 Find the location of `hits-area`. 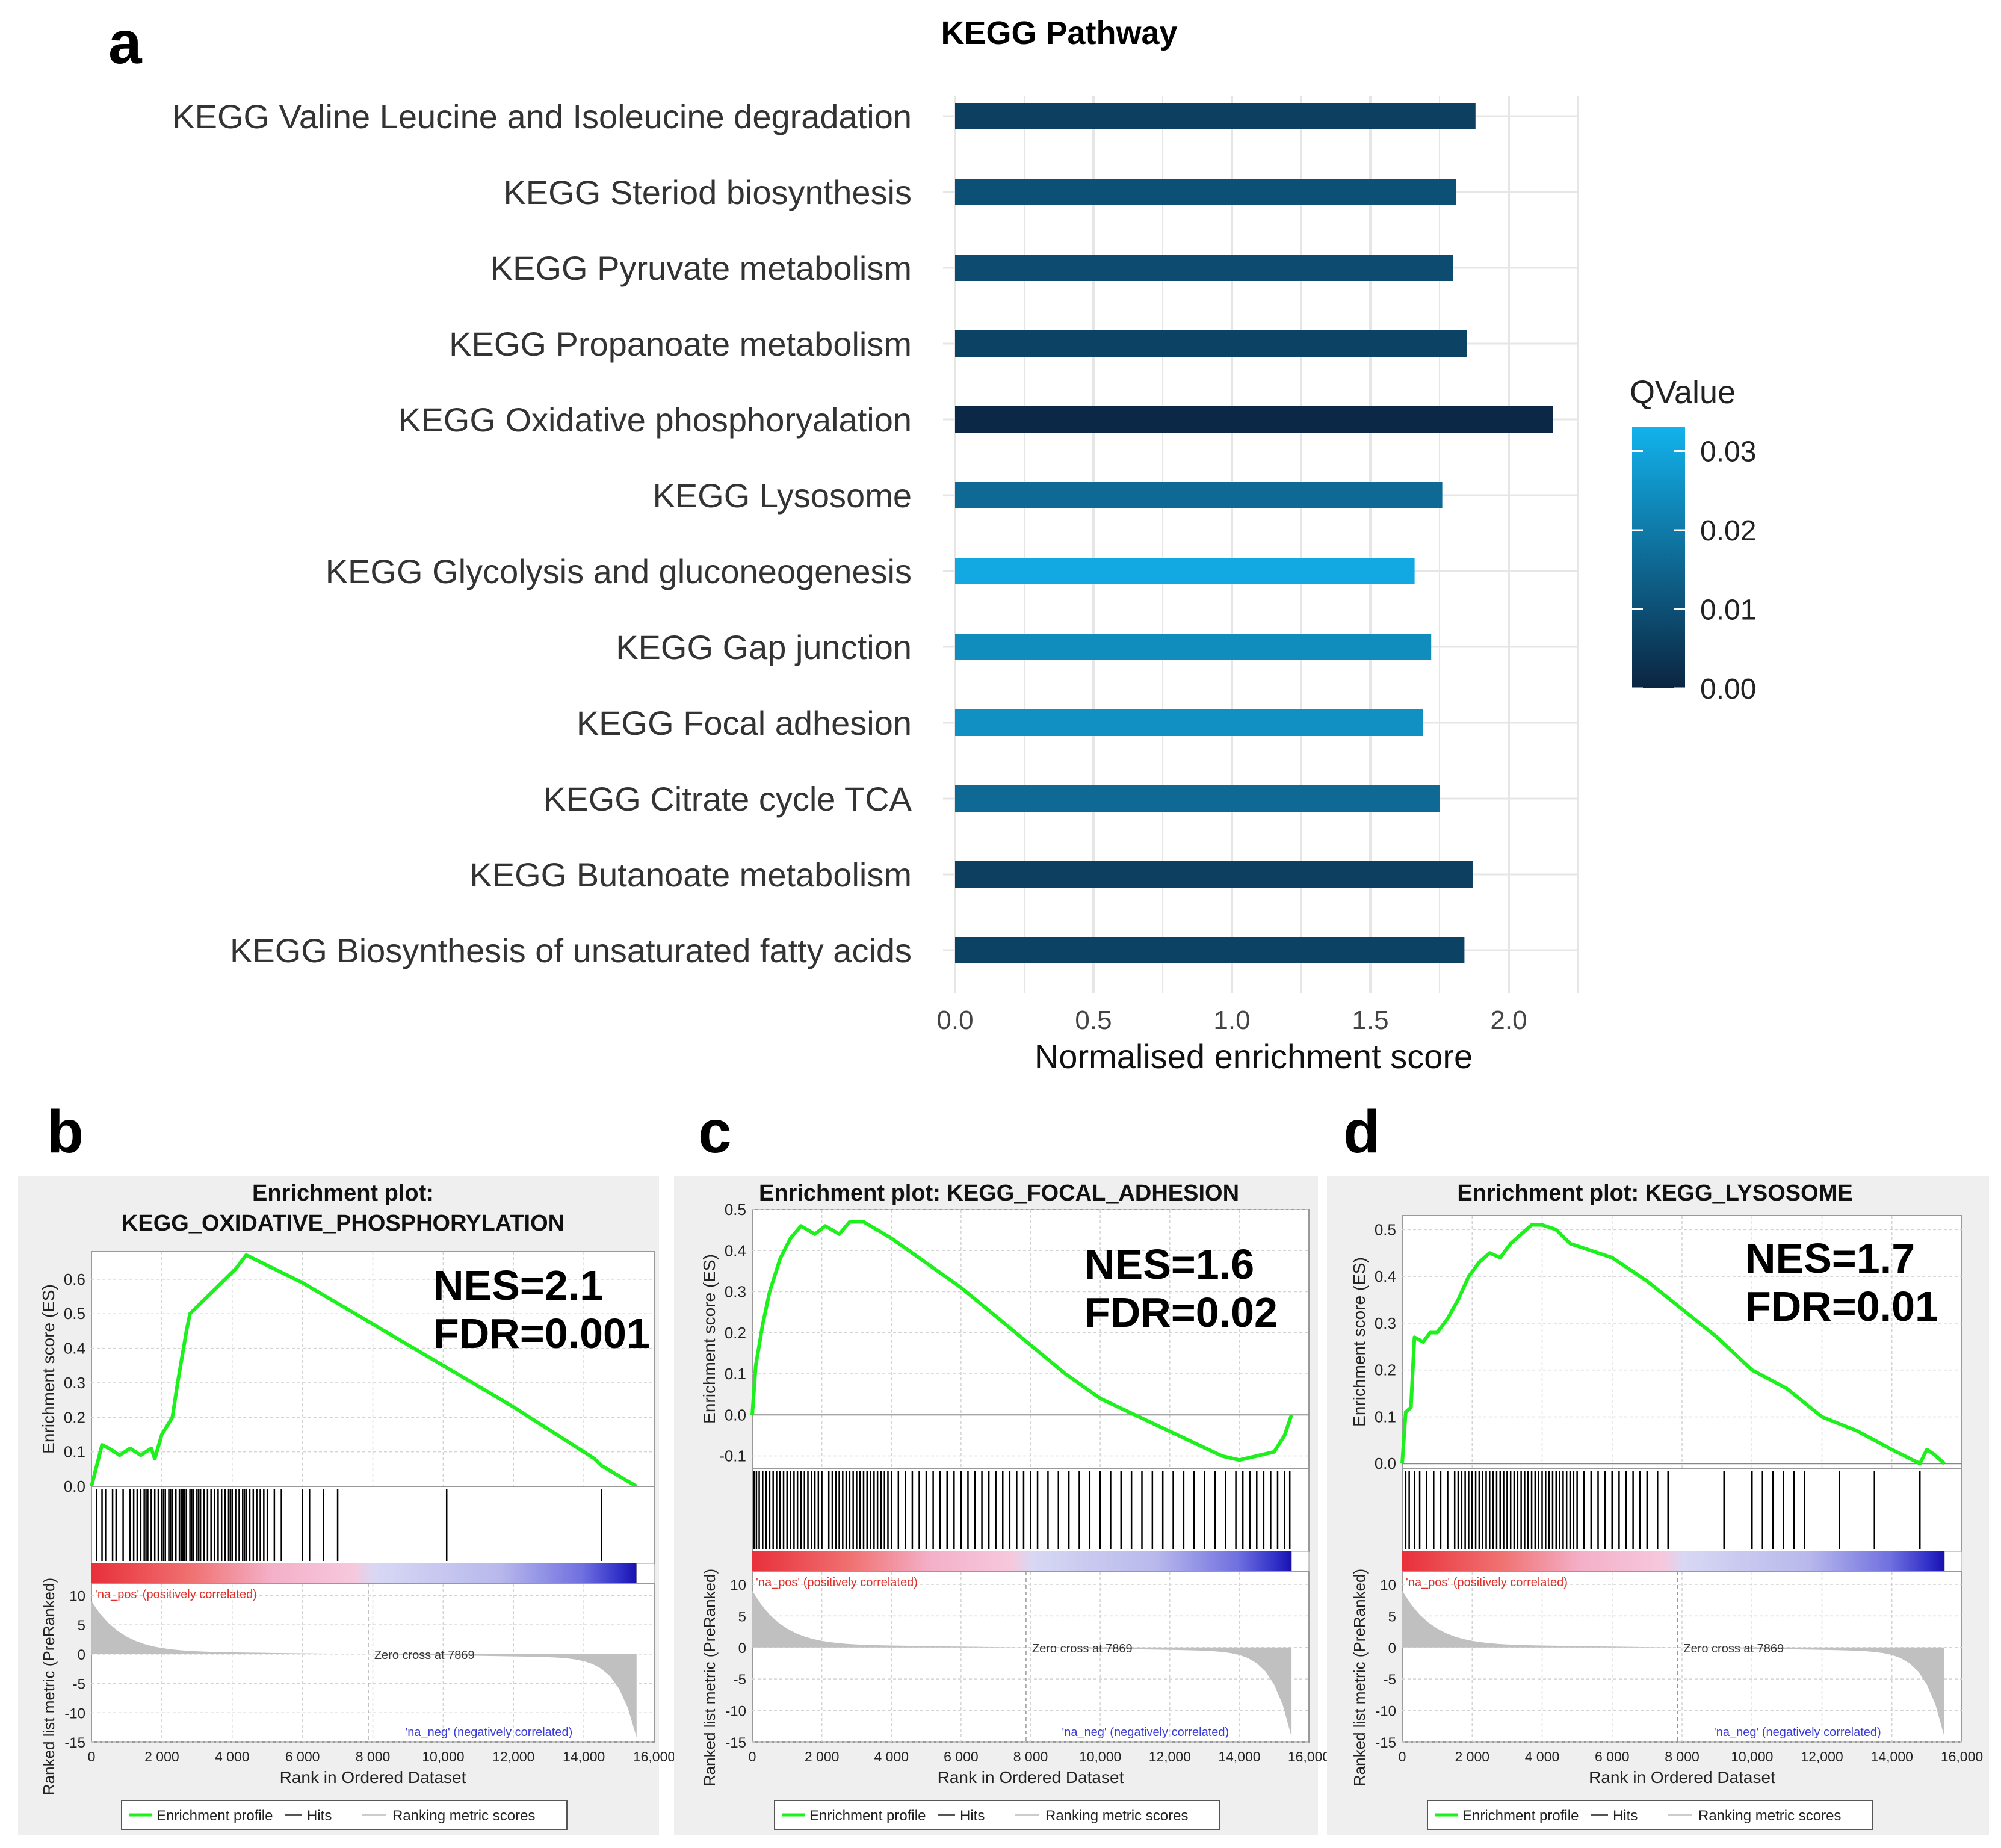

hits-area is located at coordinates (1682, 1510).